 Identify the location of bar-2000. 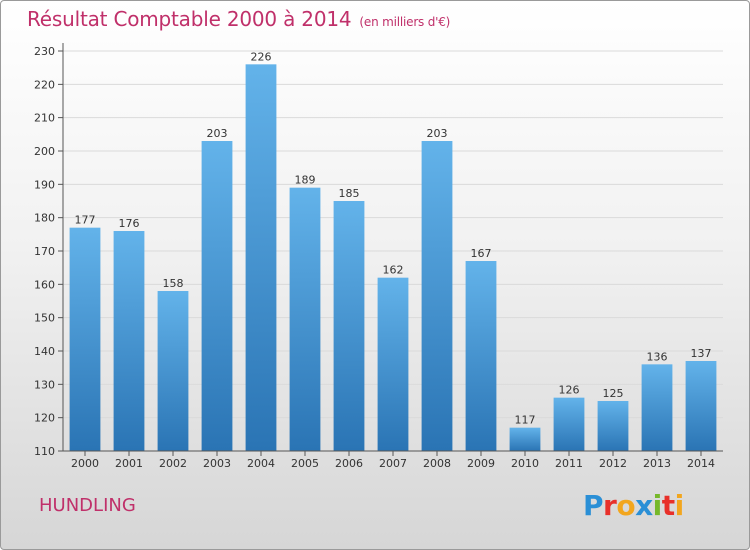
(85, 339).